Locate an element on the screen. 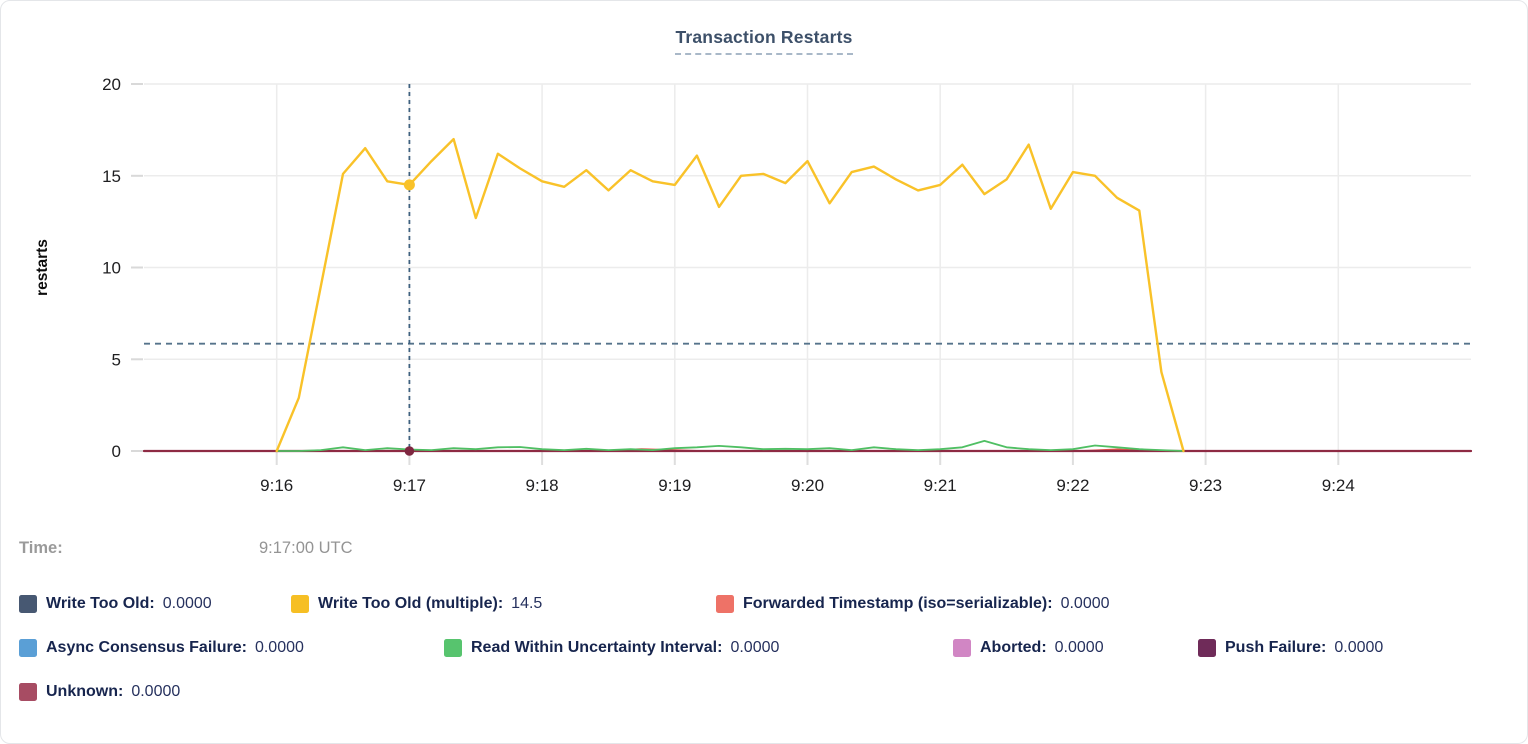 The width and height of the screenshot is (1528, 744). legend-item-unknown: Unknown: 0.0000 is located at coordinates (99, 692).